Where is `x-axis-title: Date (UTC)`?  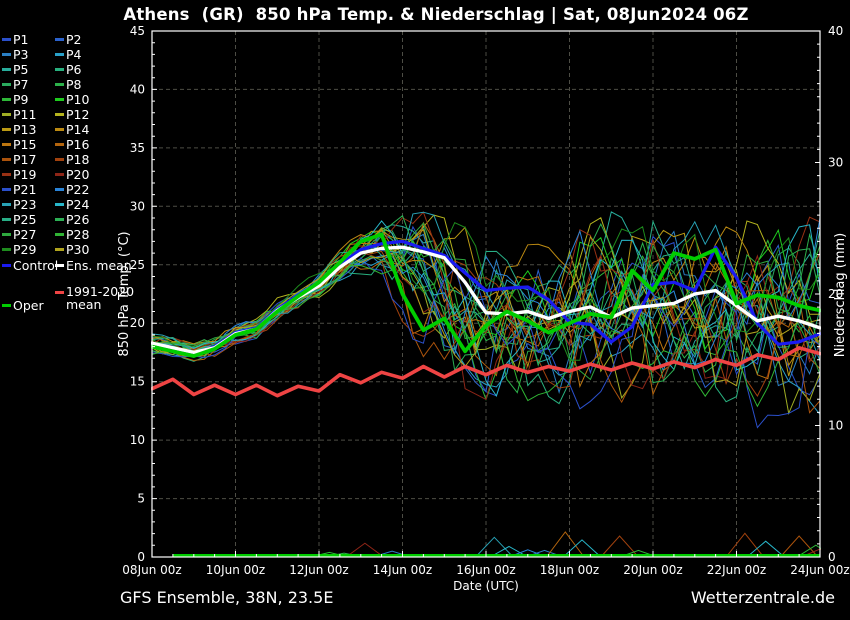
x-axis-title: Date (UTC) is located at coordinates (486, 586).